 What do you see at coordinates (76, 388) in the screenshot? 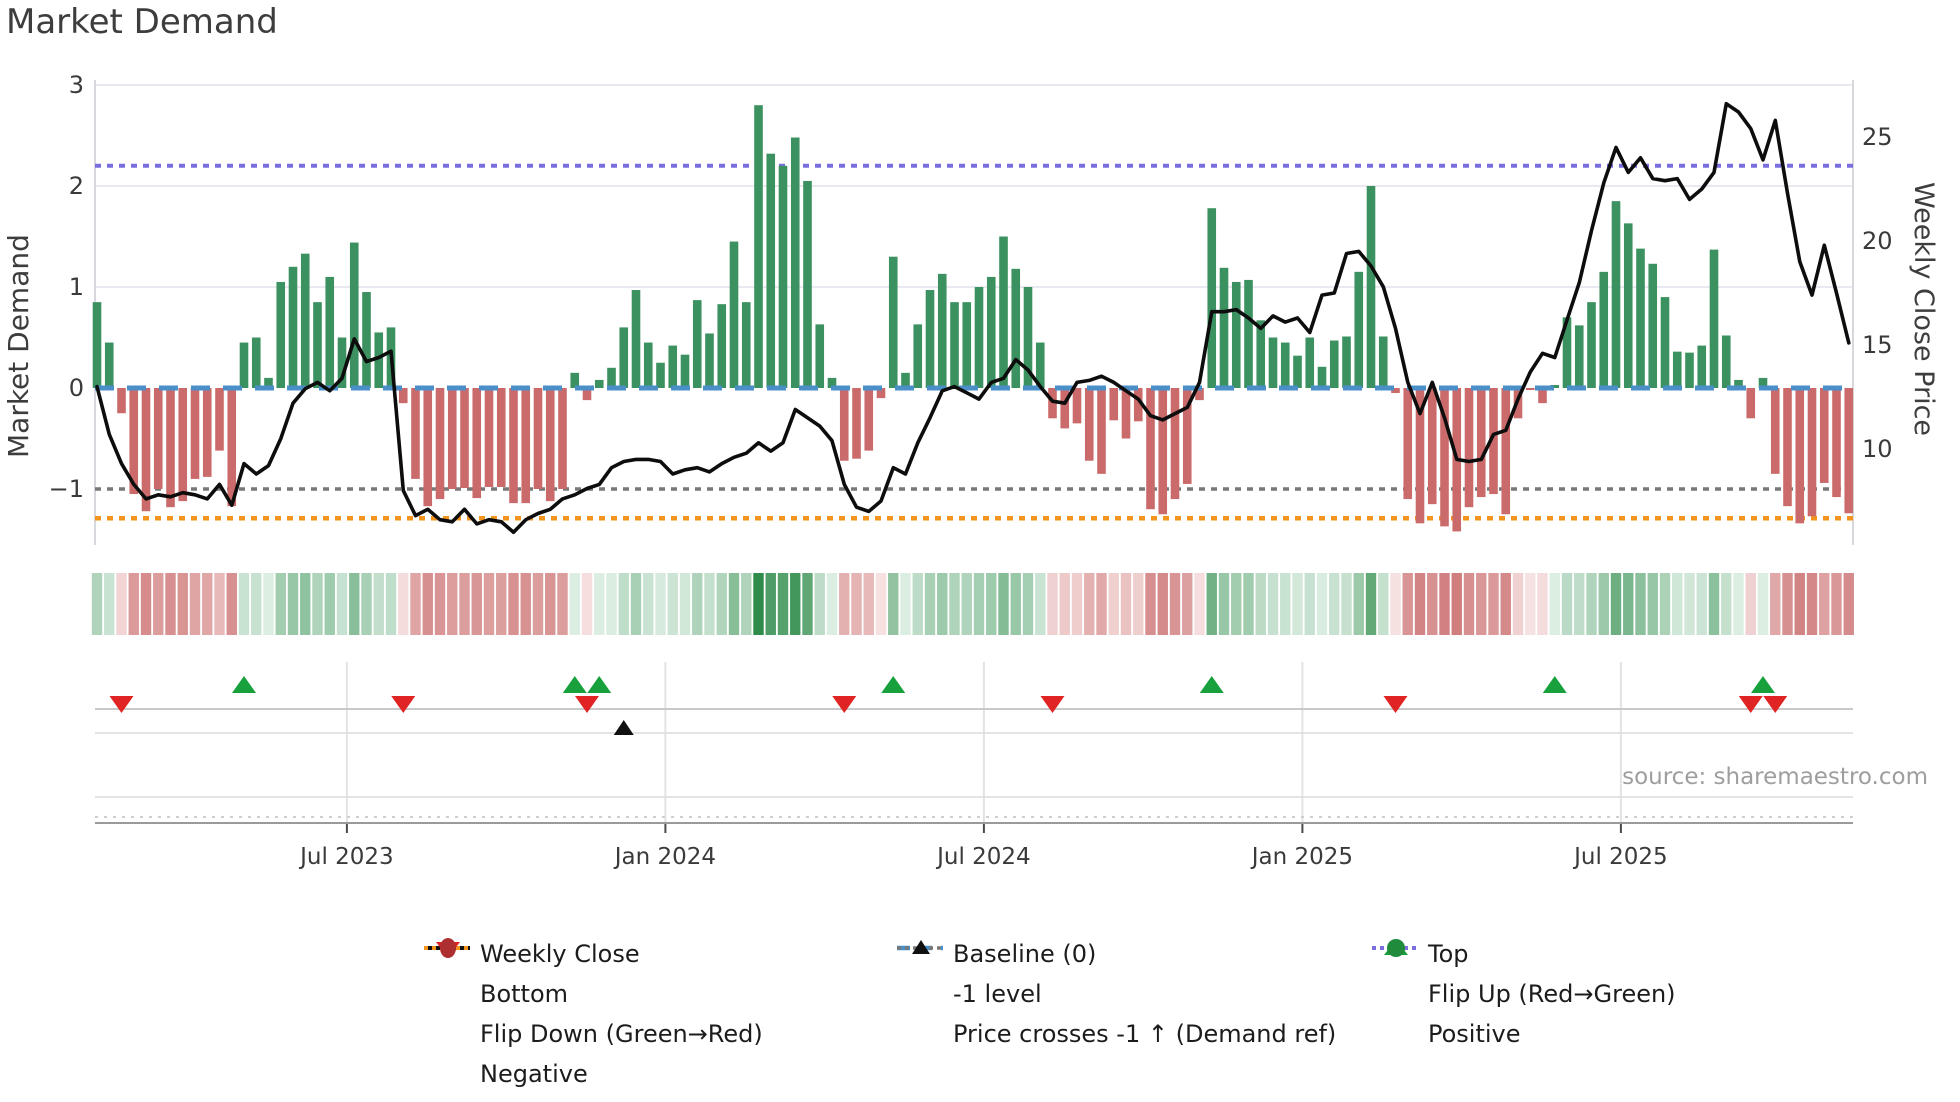
I see `left-tick-label: 0` at bounding box center [76, 388].